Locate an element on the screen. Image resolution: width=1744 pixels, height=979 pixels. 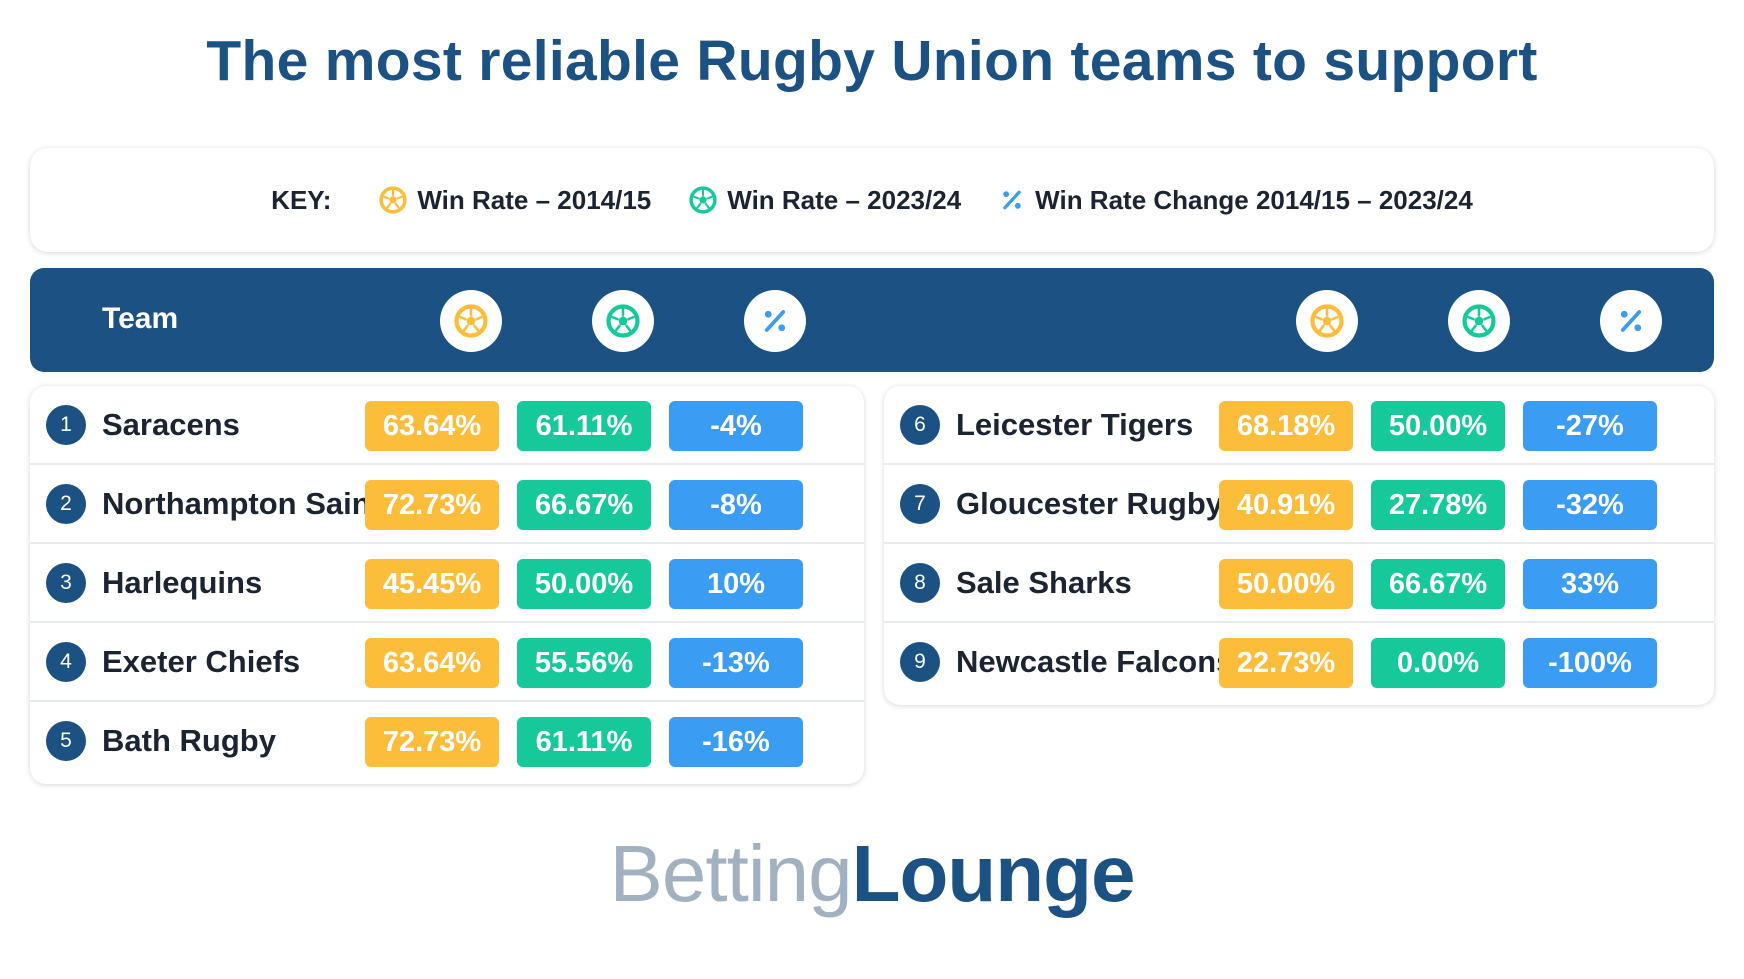
legend-item-win-rate-change: Win Rate Change 2014/15 – 2023/24 is located at coordinates (1236, 200).